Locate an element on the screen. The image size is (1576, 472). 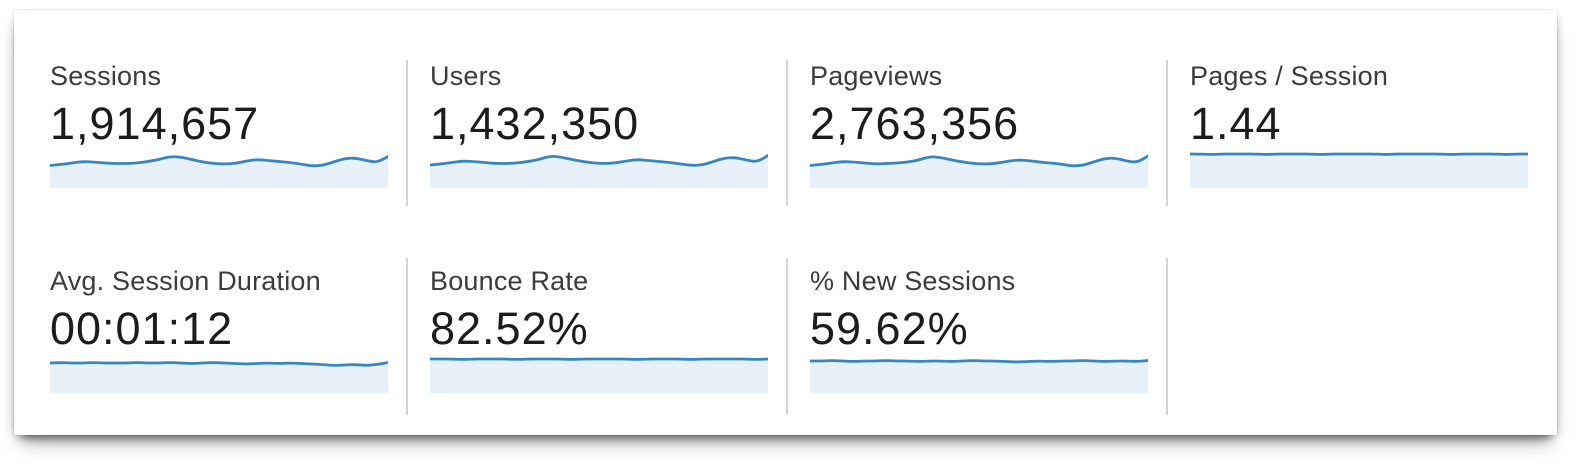
metric-card-bounce-rate: Bounce Rate 82.52% is located at coordinates (596, 336).